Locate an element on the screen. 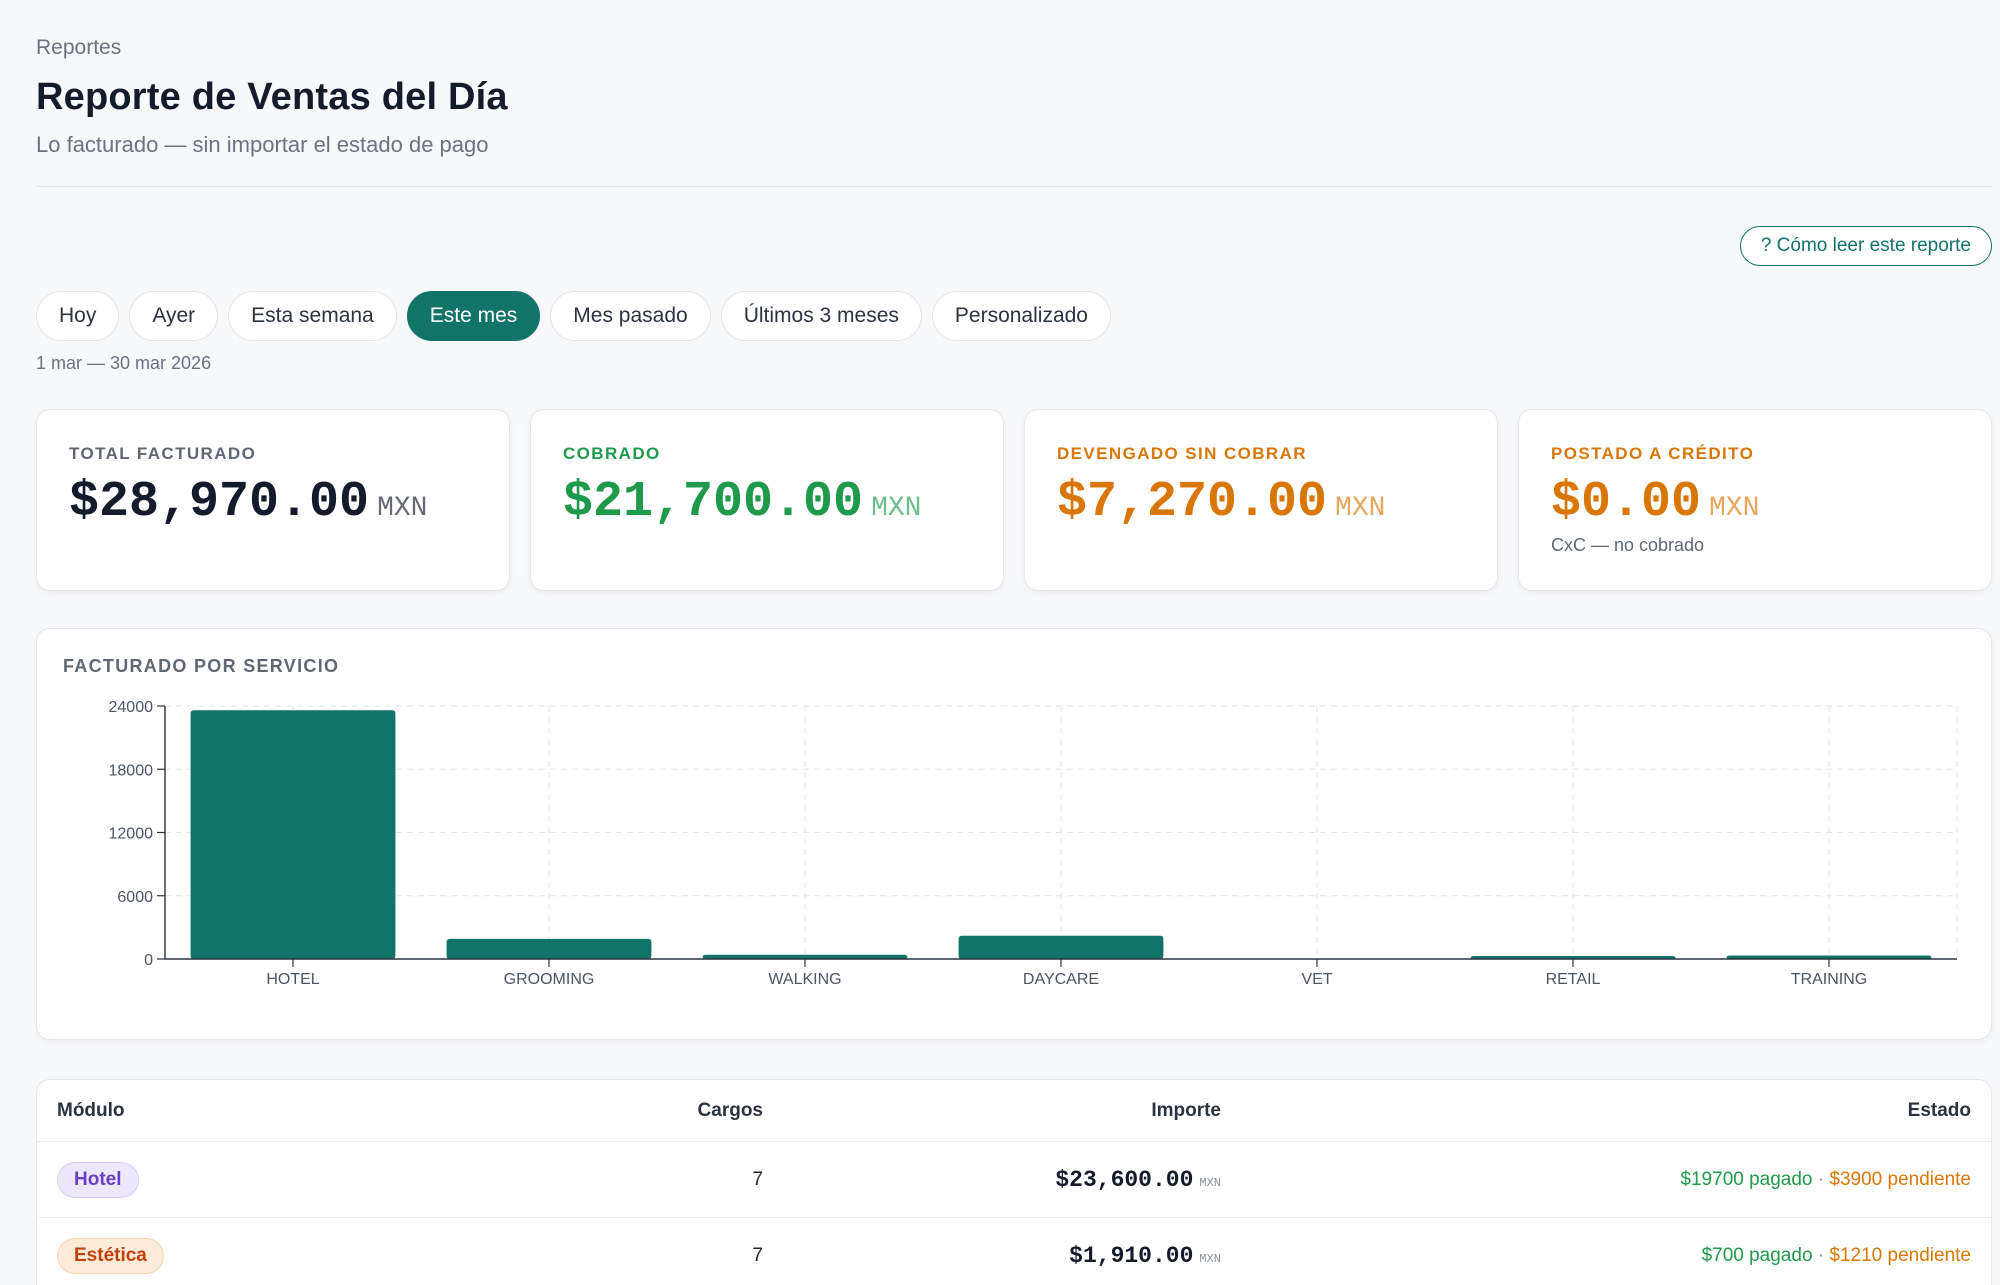 The height and width of the screenshot is (1285, 2000). x-tick-label: HOTEL is located at coordinates (292, 979).